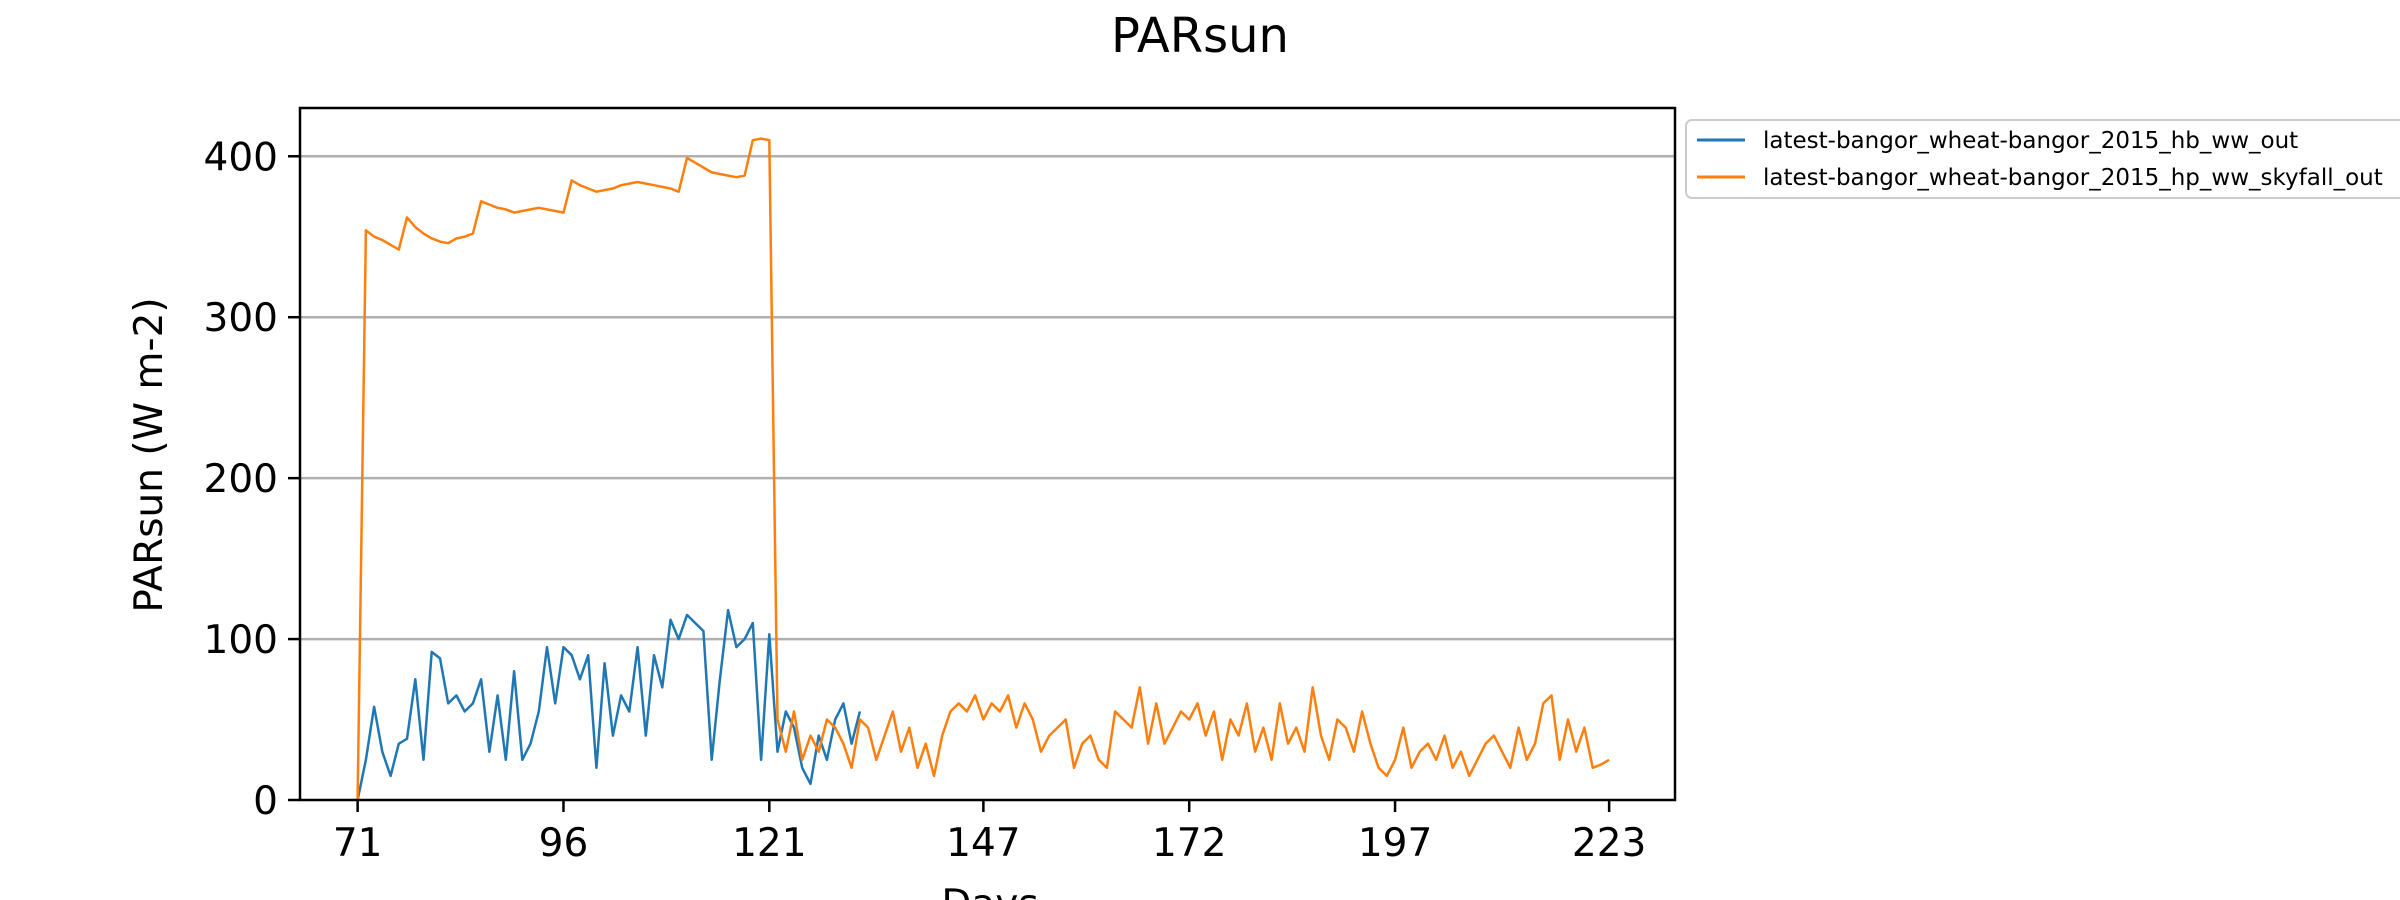 Image resolution: width=2400 pixels, height=900 pixels. Describe the element at coordinates (983, 843) in the screenshot. I see `x-tick-label: 147` at that location.